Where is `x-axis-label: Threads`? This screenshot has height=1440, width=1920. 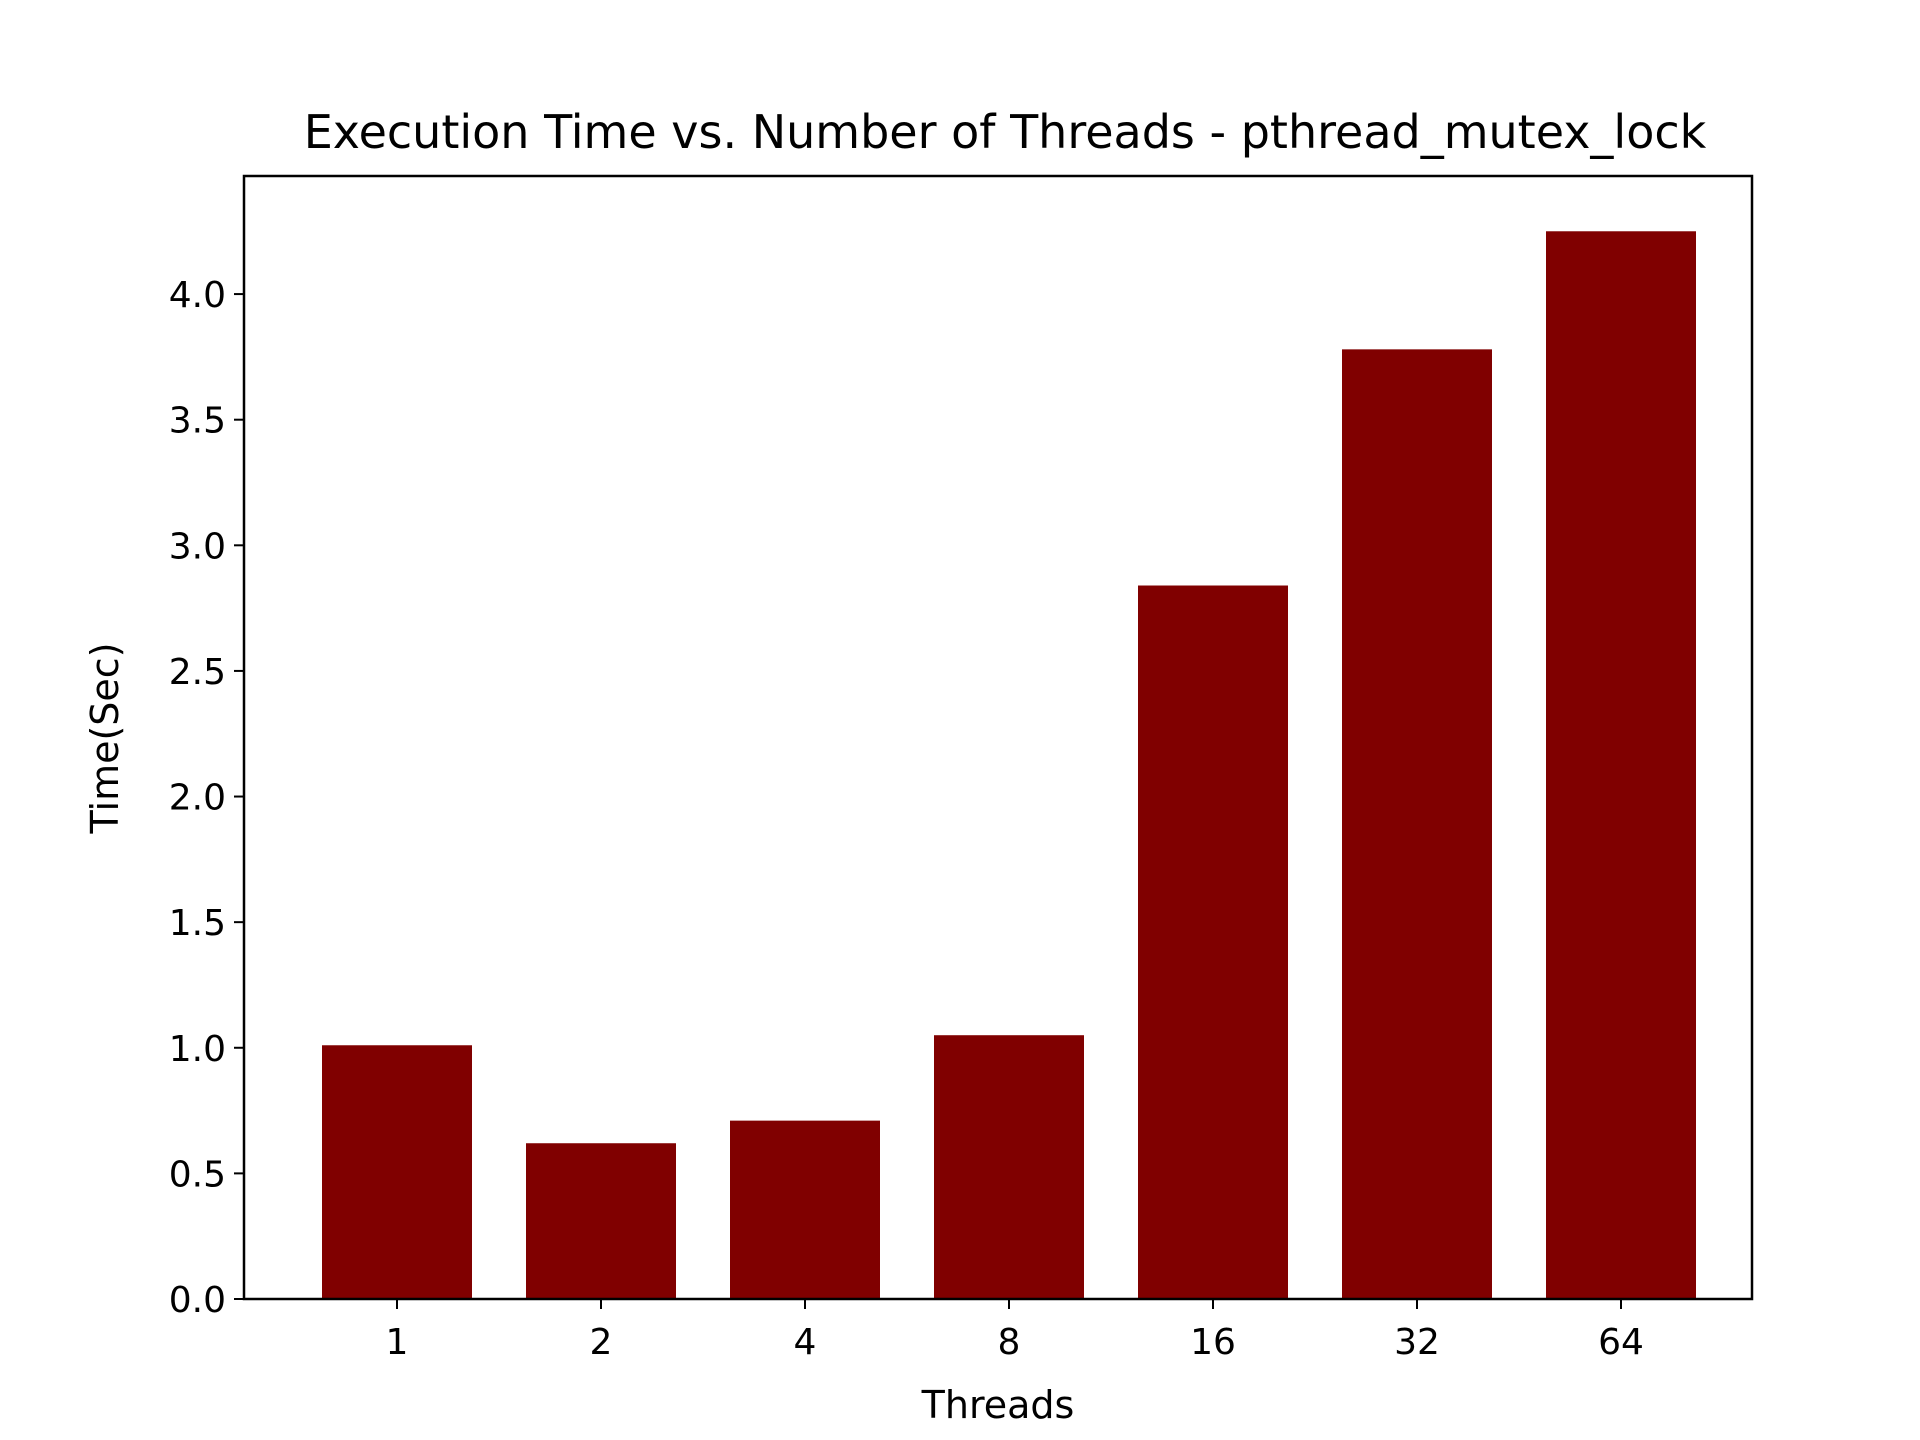
x-axis-label: Threads is located at coordinates (998, 1405).